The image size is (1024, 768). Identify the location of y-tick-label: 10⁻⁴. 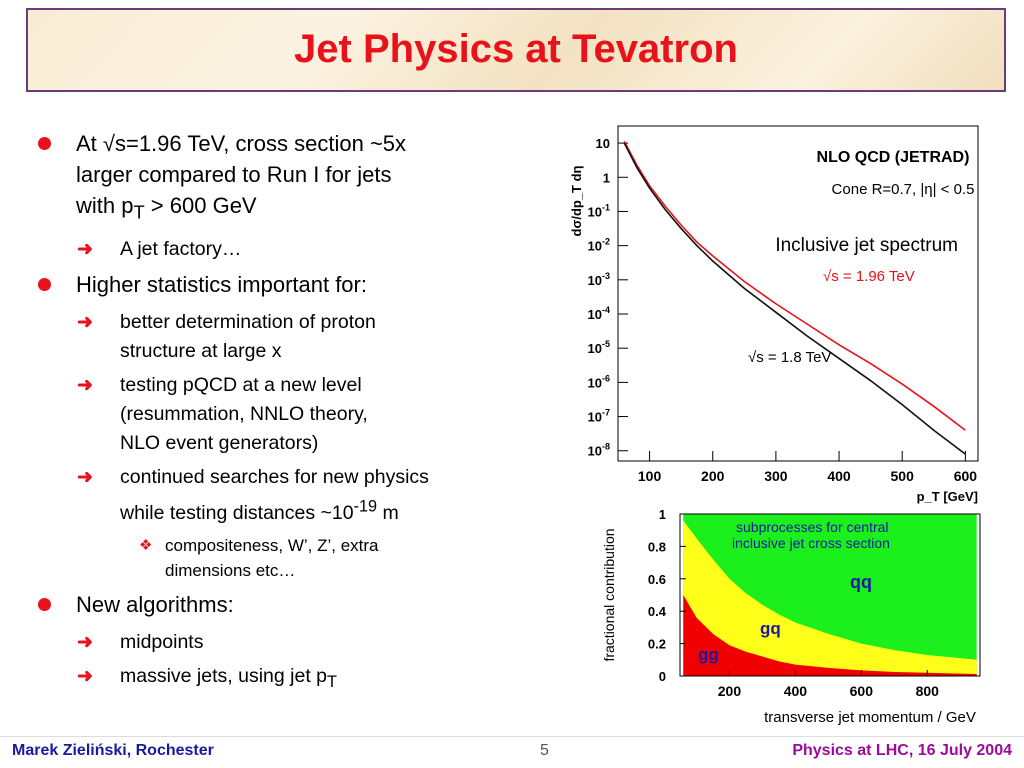
(599, 313).